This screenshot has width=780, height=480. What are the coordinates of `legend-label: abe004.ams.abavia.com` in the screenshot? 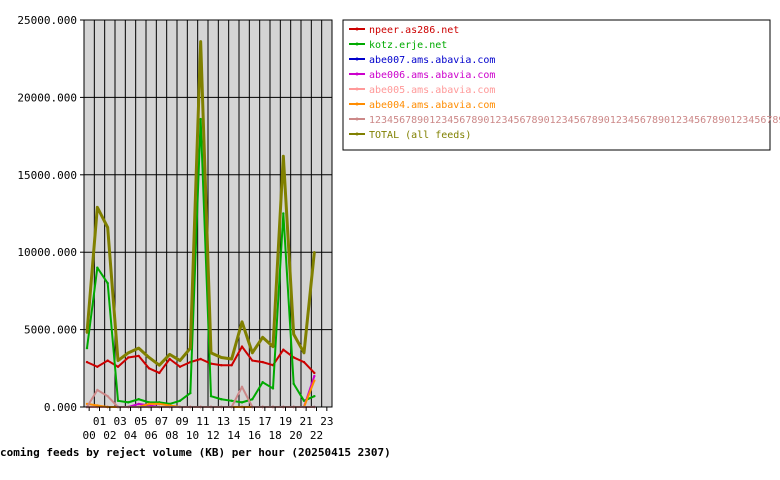 It's located at (432, 105).